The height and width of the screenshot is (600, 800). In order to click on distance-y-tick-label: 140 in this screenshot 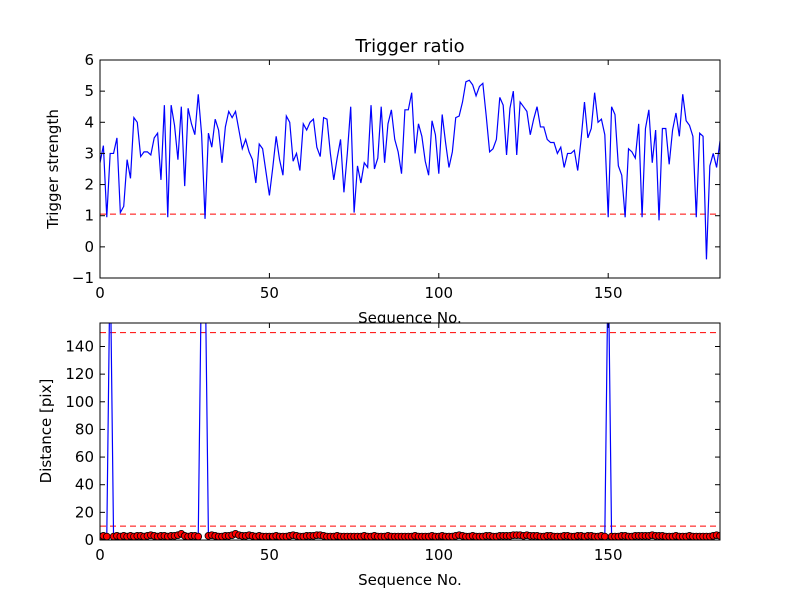, I will do `click(79, 346)`.